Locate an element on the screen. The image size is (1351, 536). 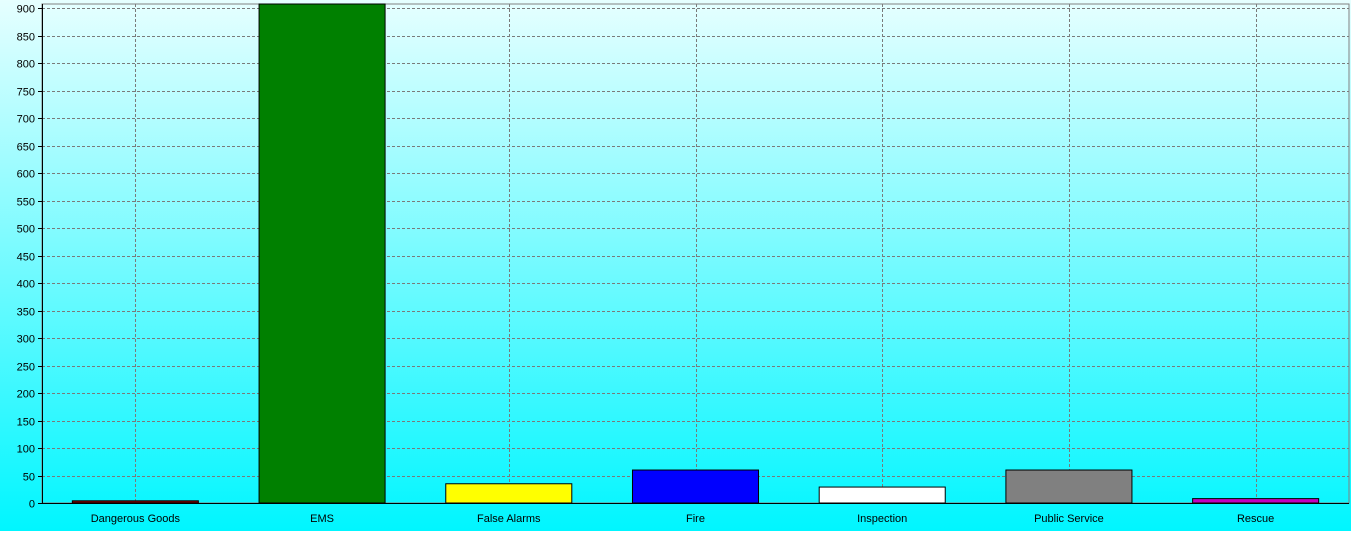
x-tick-label: Inspection is located at coordinates (882, 519).